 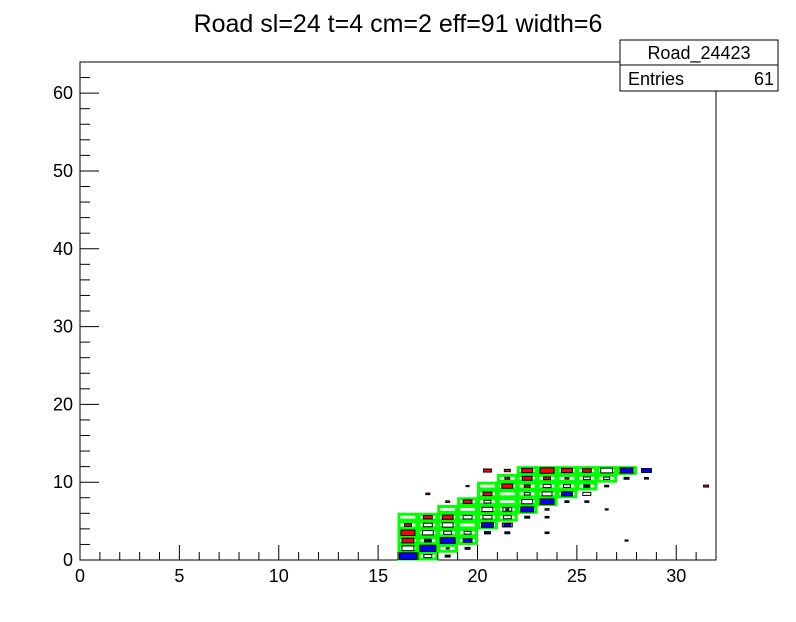 What do you see at coordinates (179, 576) in the screenshot?
I see `x-tick-label: 5` at bounding box center [179, 576].